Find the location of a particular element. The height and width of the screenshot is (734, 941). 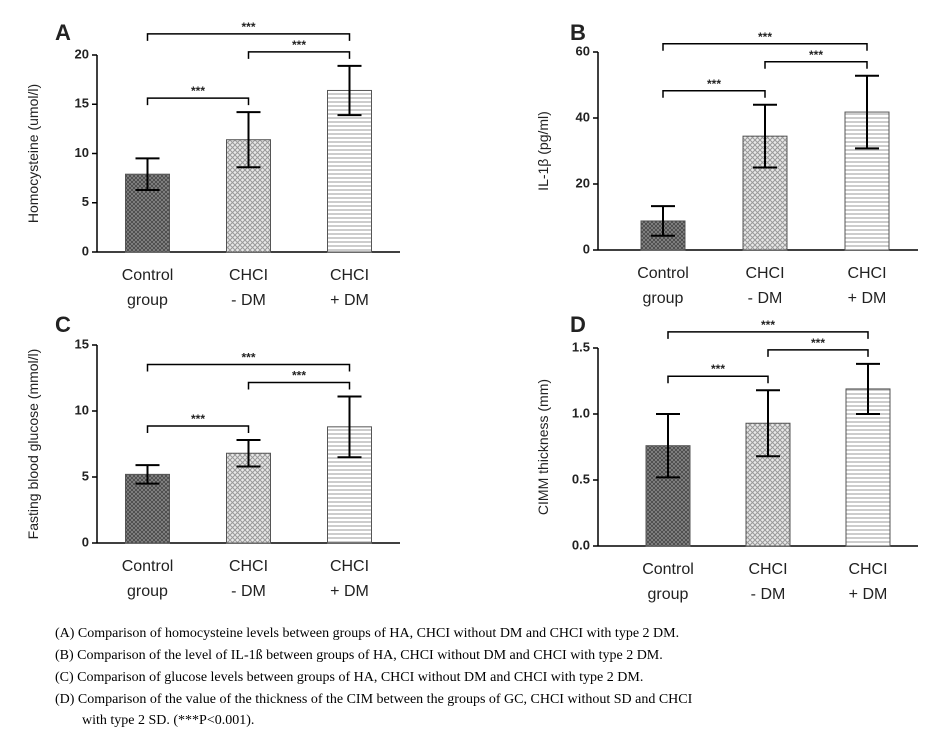

y-axis-label: CIMM thickness (mm) is located at coordinates (543, 447).